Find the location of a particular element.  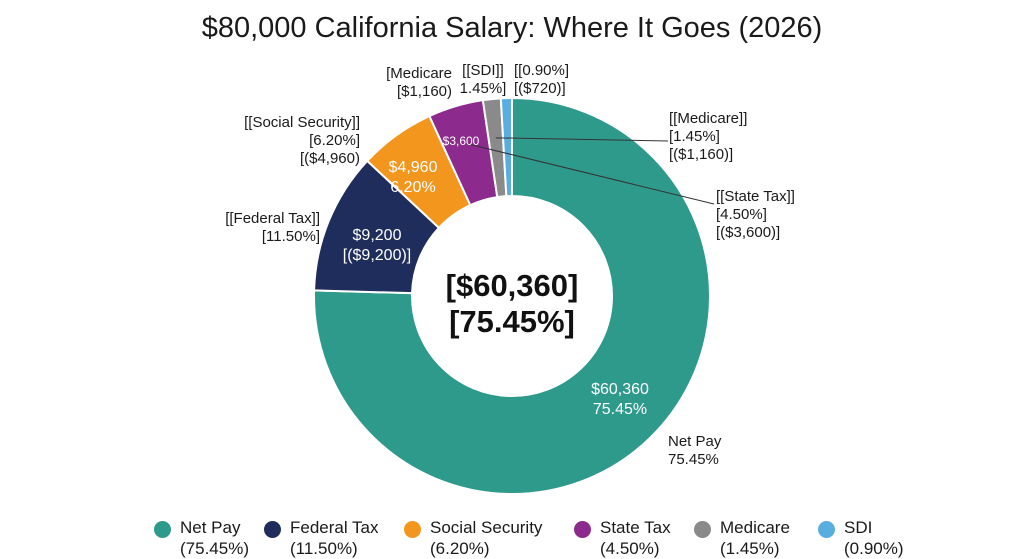

outside-label-sdi-values: [[0.90%] [($720)] is located at coordinates (542, 79).